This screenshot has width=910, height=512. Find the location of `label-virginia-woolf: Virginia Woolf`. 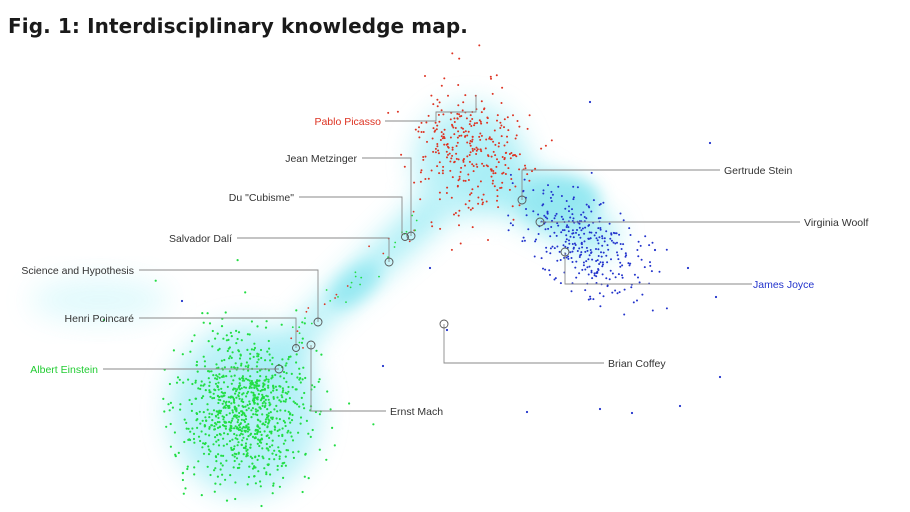

label-virginia-woolf: Virginia Woolf is located at coordinates (836, 223).